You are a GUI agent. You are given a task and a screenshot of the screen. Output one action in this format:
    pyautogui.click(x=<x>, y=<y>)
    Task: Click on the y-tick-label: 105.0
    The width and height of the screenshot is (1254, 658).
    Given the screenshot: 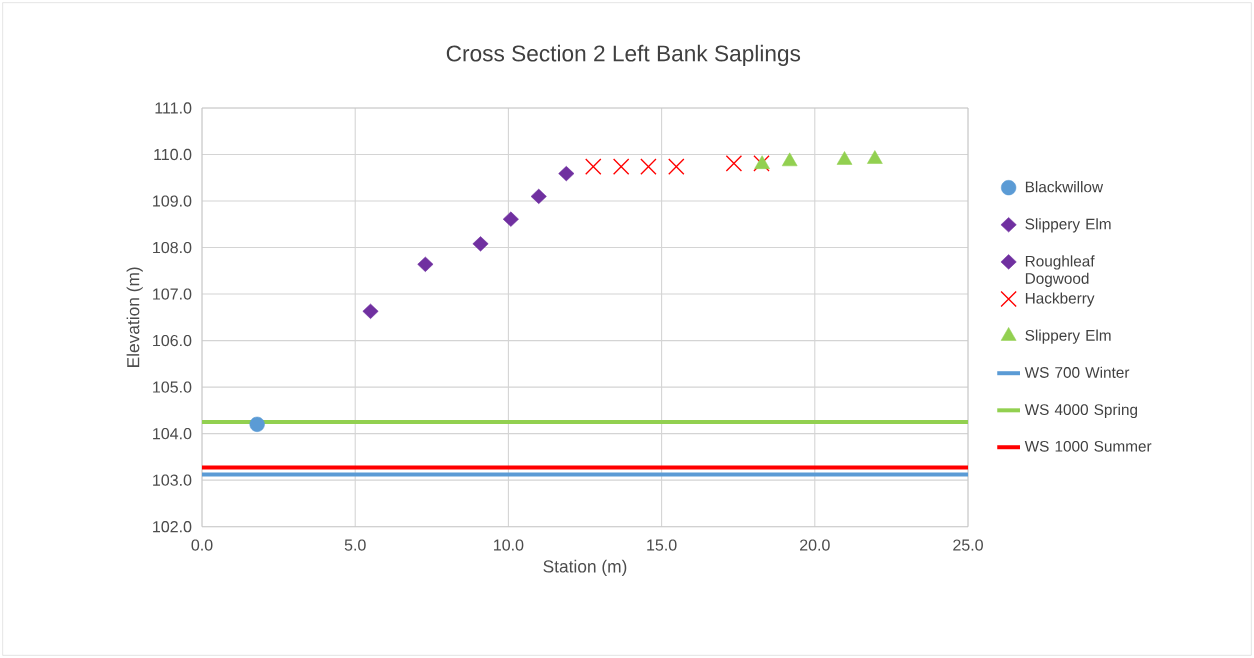 What is the action you would take?
    pyautogui.click(x=172, y=387)
    